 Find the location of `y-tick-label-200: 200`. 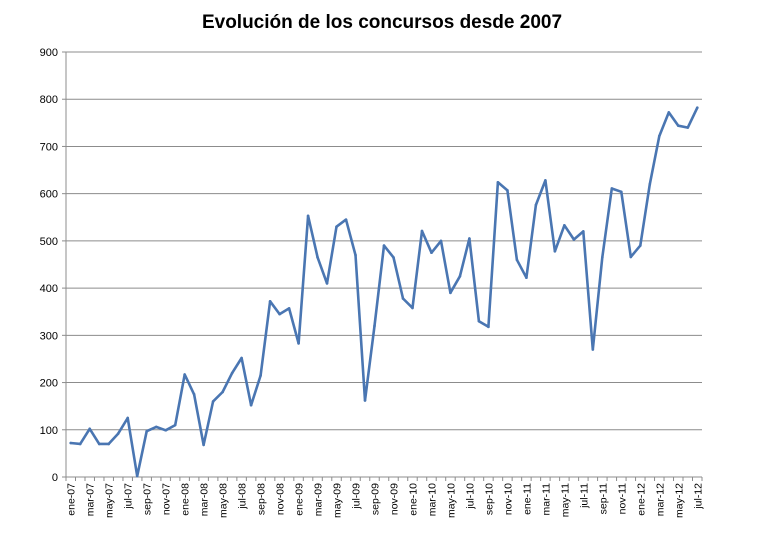

y-tick-label-200: 200 is located at coordinates (49, 384).